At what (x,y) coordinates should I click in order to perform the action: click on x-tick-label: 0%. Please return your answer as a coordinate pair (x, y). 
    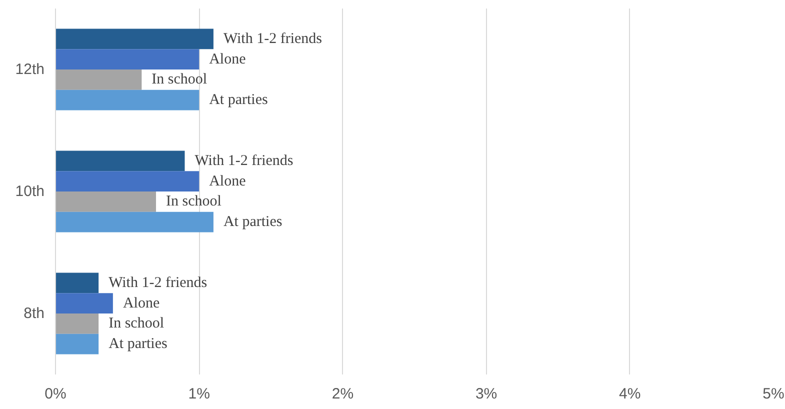
    Looking at the image, I should click on (55, 394).